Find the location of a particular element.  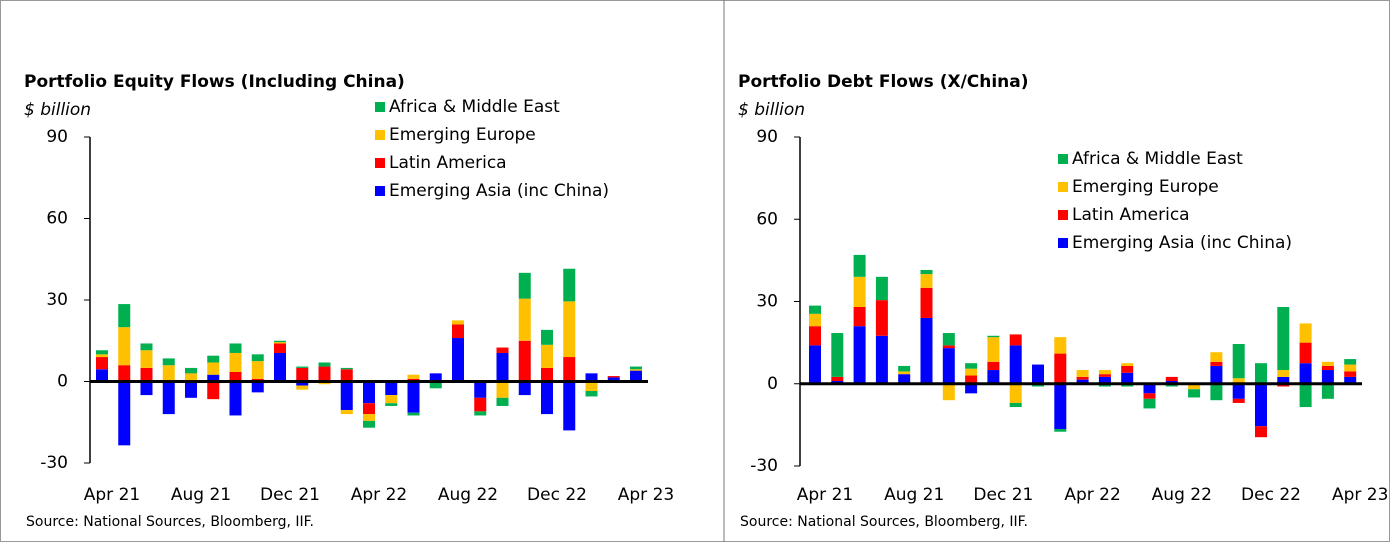

y-tick-label: 30 is located at coordinates (767, 302).